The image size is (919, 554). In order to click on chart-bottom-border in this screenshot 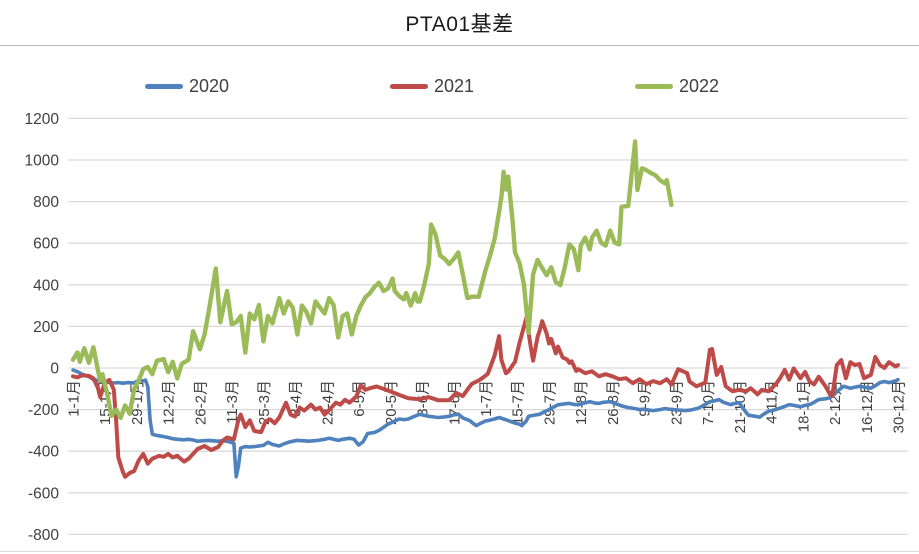, I will do `click(459, 551)`.